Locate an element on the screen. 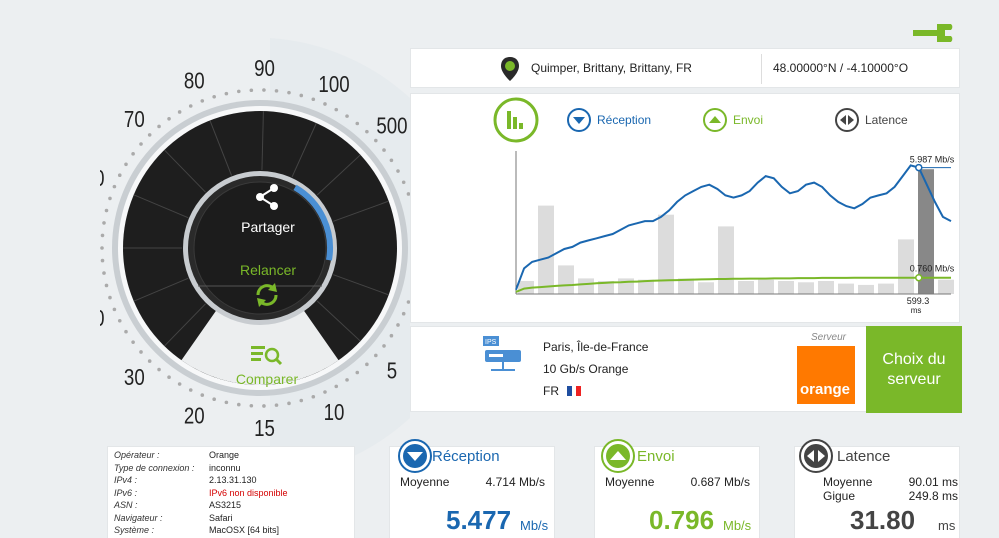  rerun-label: Relancer is located at coordinates (268, 270).